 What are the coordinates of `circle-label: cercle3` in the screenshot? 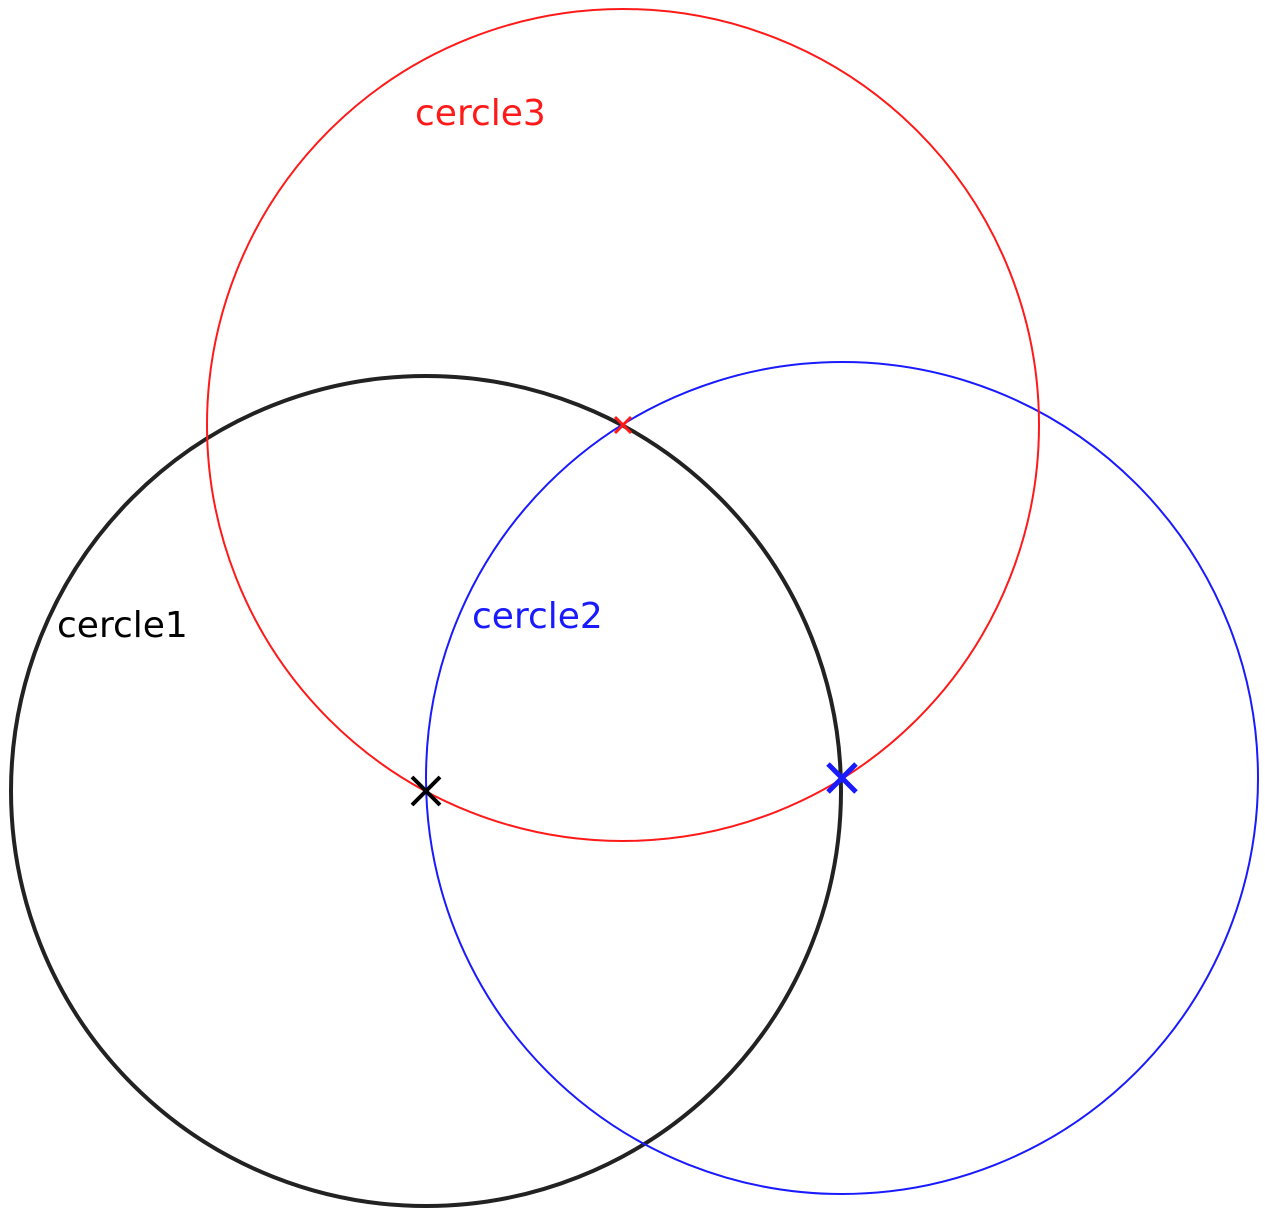 It's located at (480, 113).